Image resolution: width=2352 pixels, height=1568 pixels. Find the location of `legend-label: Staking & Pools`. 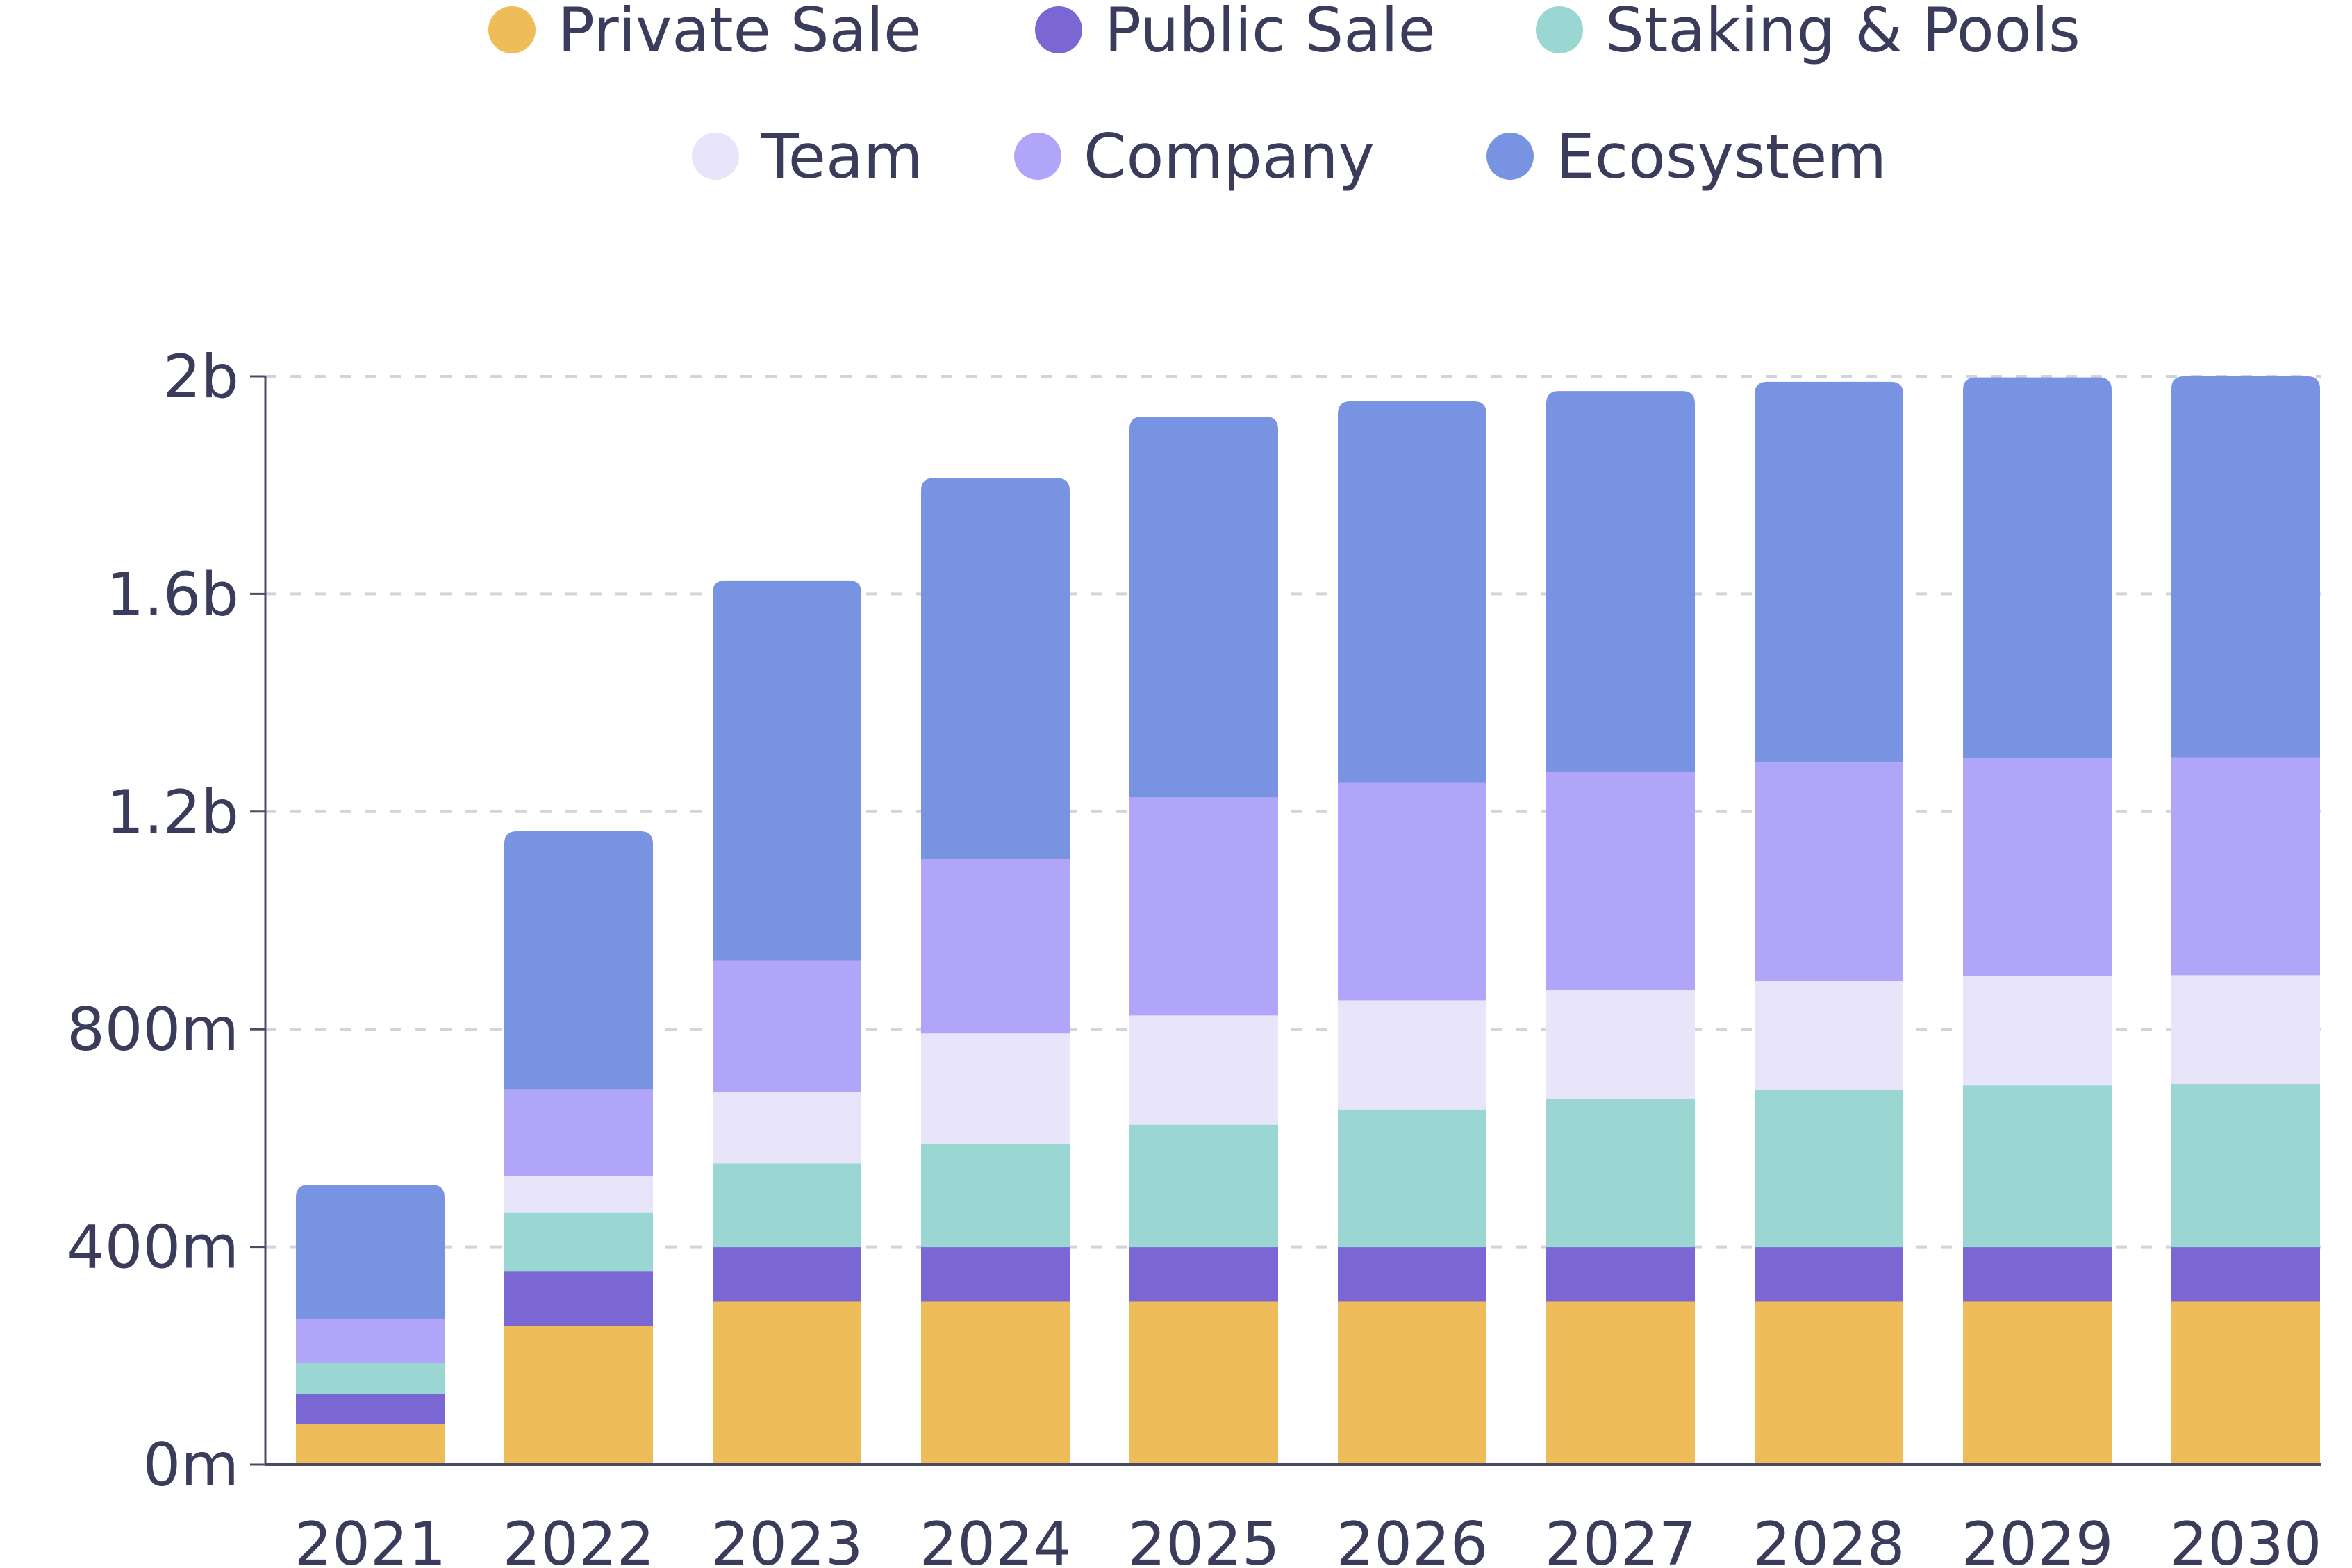

legend-label: Staking & Pools is located at coordinates (1842, 33).